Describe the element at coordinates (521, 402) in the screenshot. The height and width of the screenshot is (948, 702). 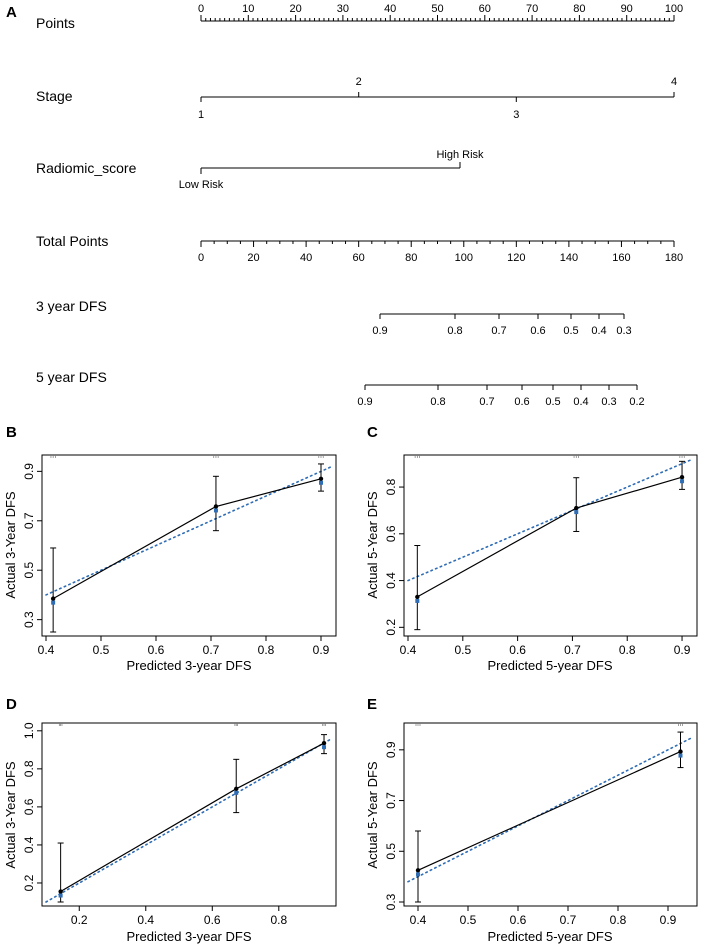
I see `dfs5-row-tick-label: 0.6` at that location.